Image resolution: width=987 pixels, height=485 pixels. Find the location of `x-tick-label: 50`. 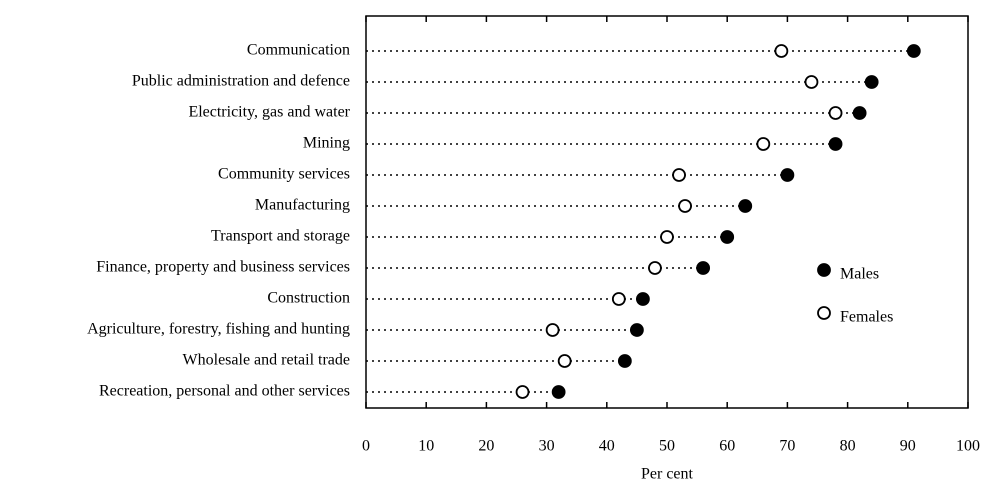

x-tick-label: 50 is located at coordinates (667, 446).